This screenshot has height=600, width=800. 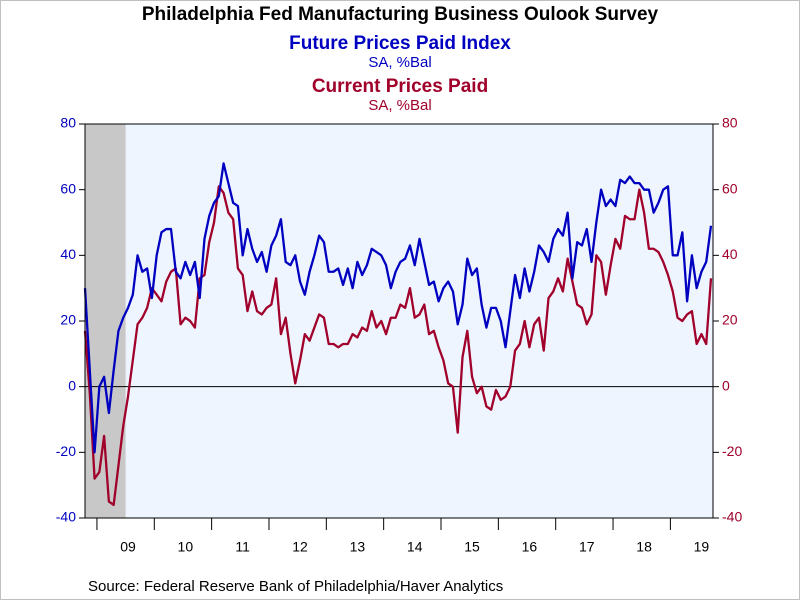 What do you see at coordinates (730, 254) in the screenshot?
I see `y2-tick-label: 40` at bounding box center [730, 254].